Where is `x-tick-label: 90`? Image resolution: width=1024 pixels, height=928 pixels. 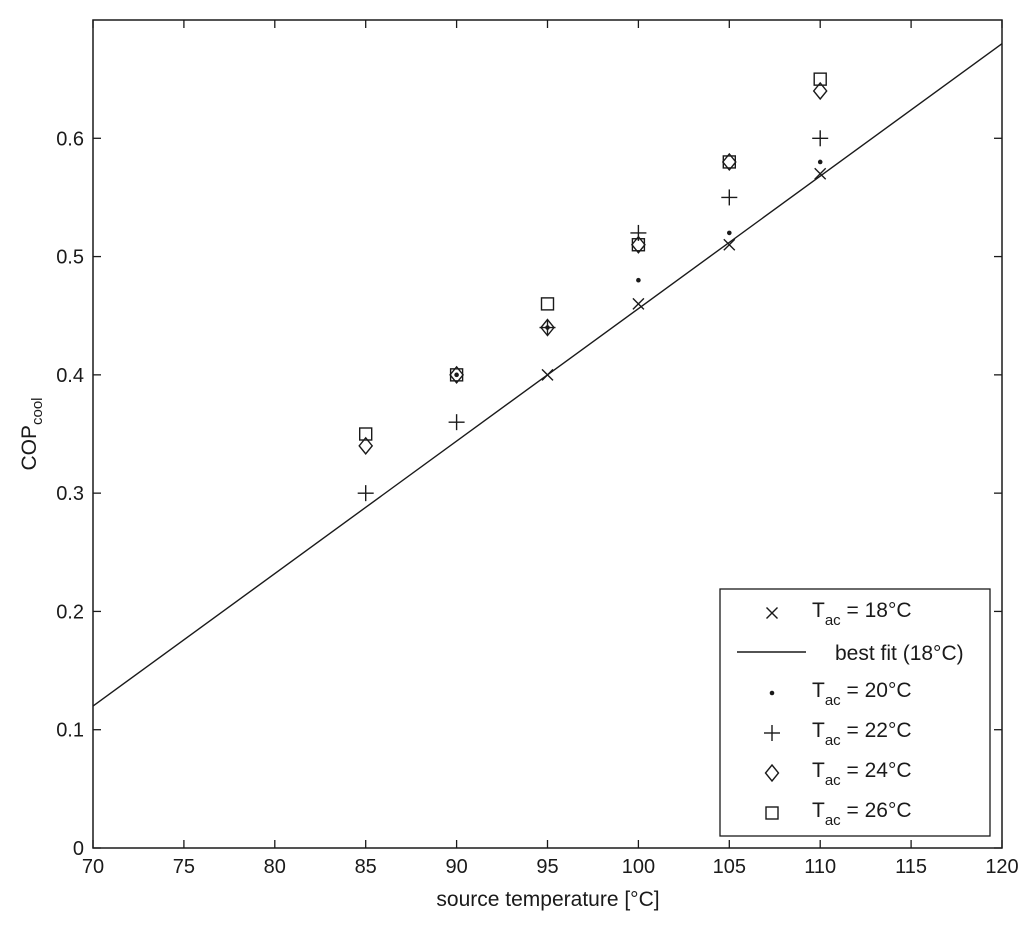 x-tick-label: 90 is located at coordinates (456, 867).